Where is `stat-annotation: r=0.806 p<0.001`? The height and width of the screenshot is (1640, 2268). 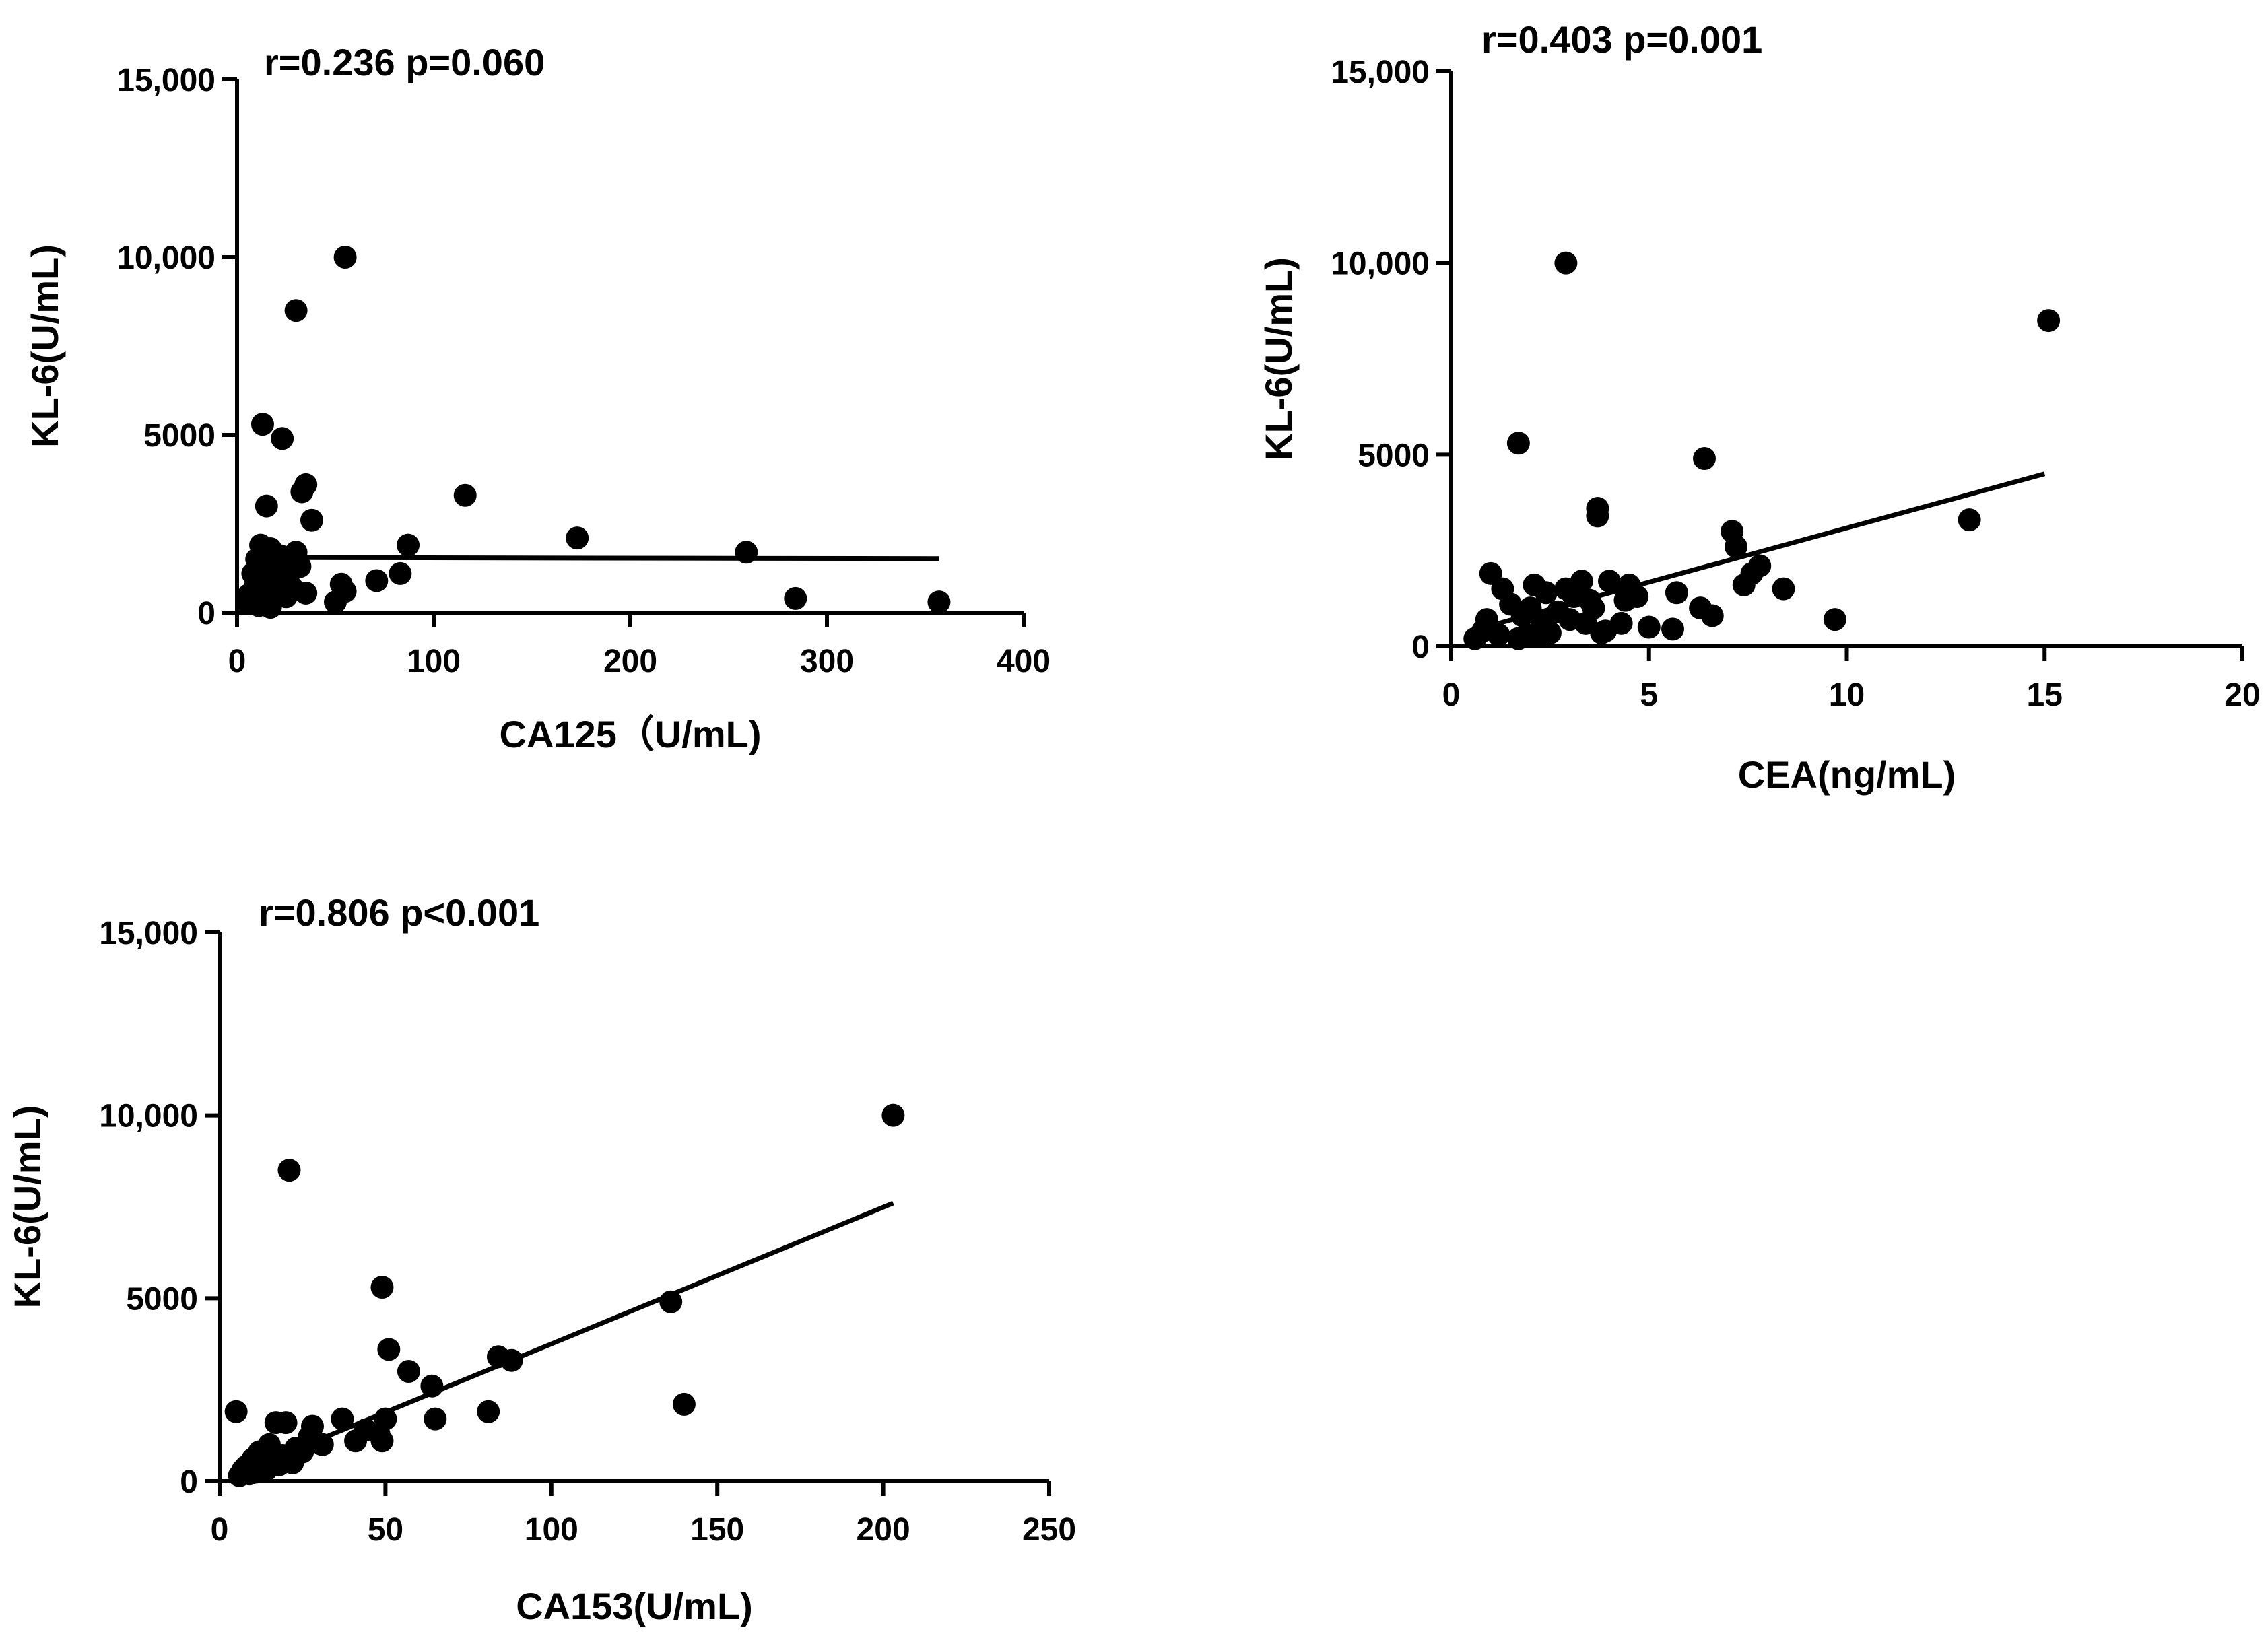 stat-annotation: r=0.806 p<0.001 is located at coordinates (399, 912).